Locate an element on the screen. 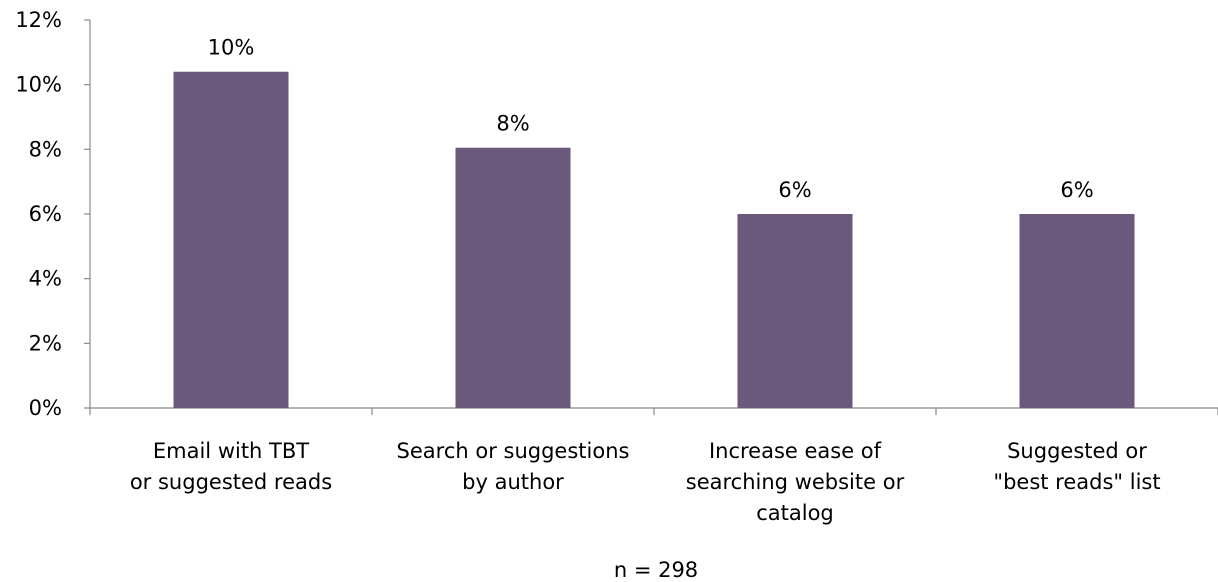 The image size is (1218, 582). x-category-label-line: by author is located at coordinates (513, 482).